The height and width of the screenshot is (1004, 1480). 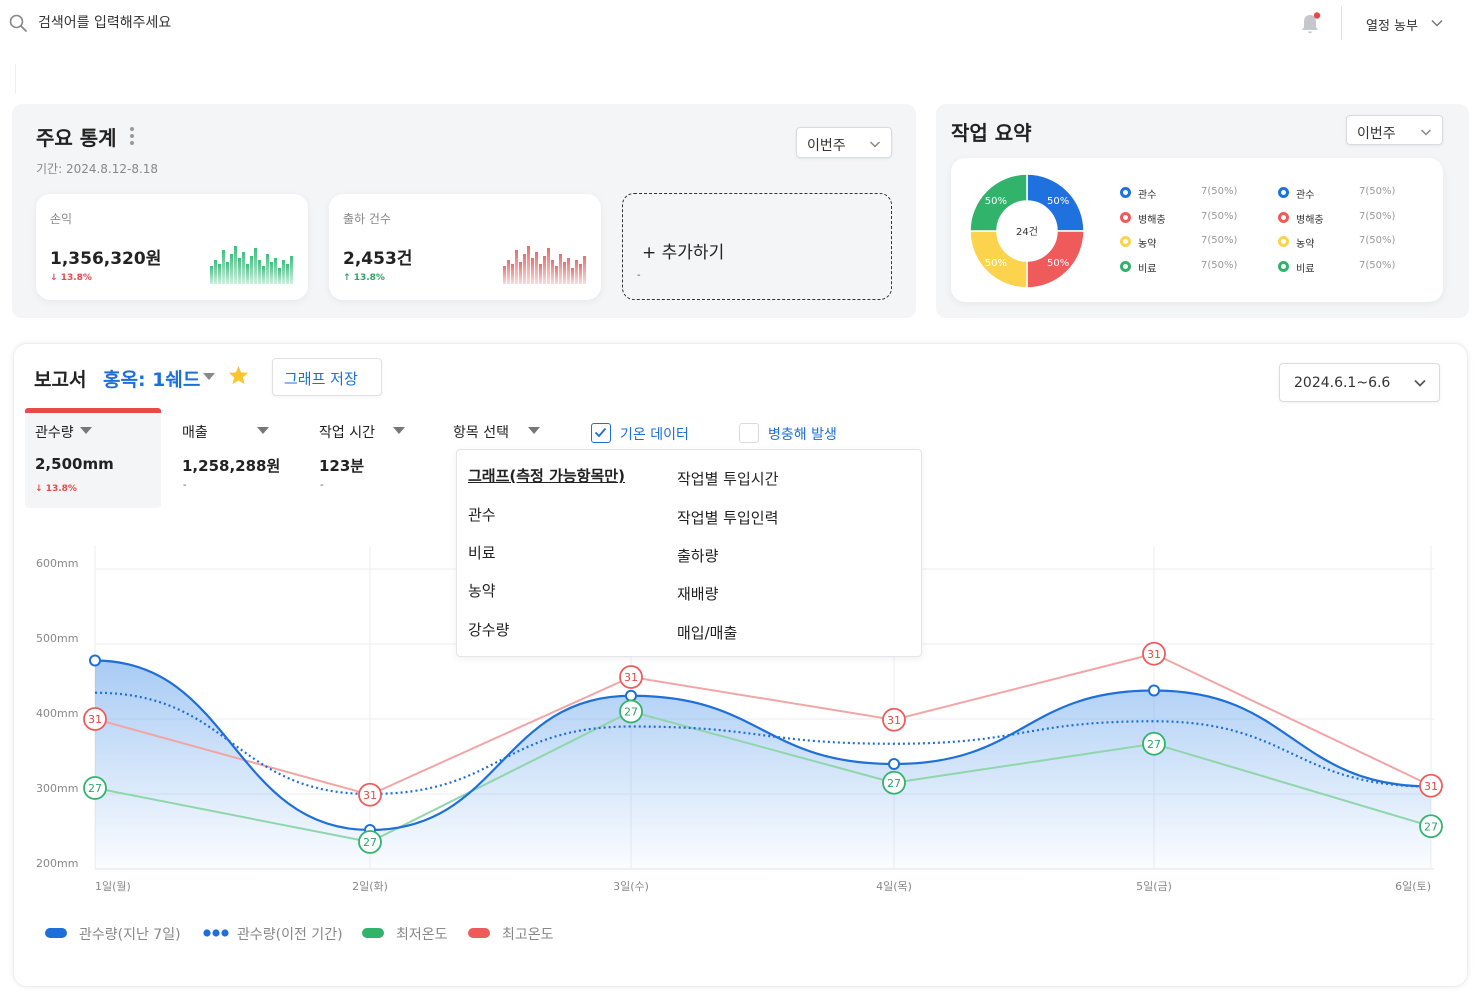 I want to click on shipment-card: 출하 건수 2,453건 ↑ 13.8%, so click(x=465, y=247).